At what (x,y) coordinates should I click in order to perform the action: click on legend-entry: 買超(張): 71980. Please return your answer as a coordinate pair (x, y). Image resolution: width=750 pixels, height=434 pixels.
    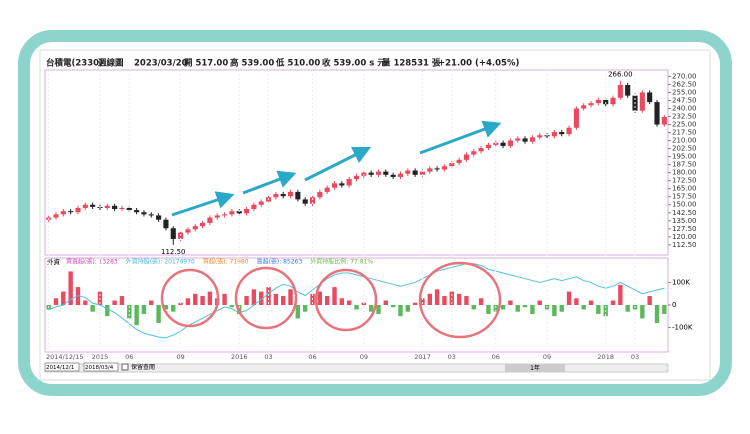
    Looking at the image, I should click on (226, 262).